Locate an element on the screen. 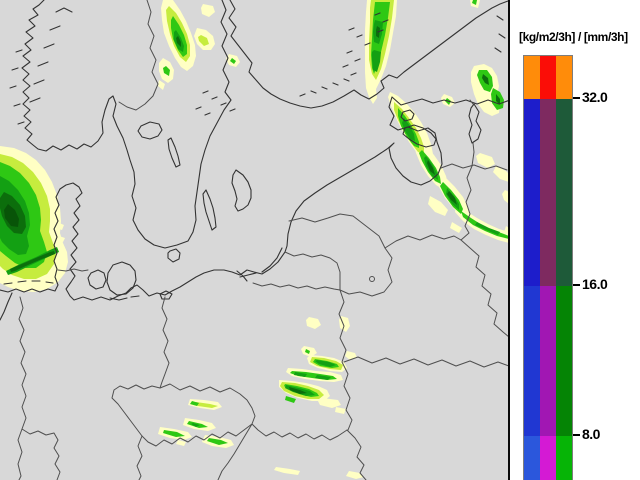  tick-label: 32.0 is located at coordinates (595, 97).